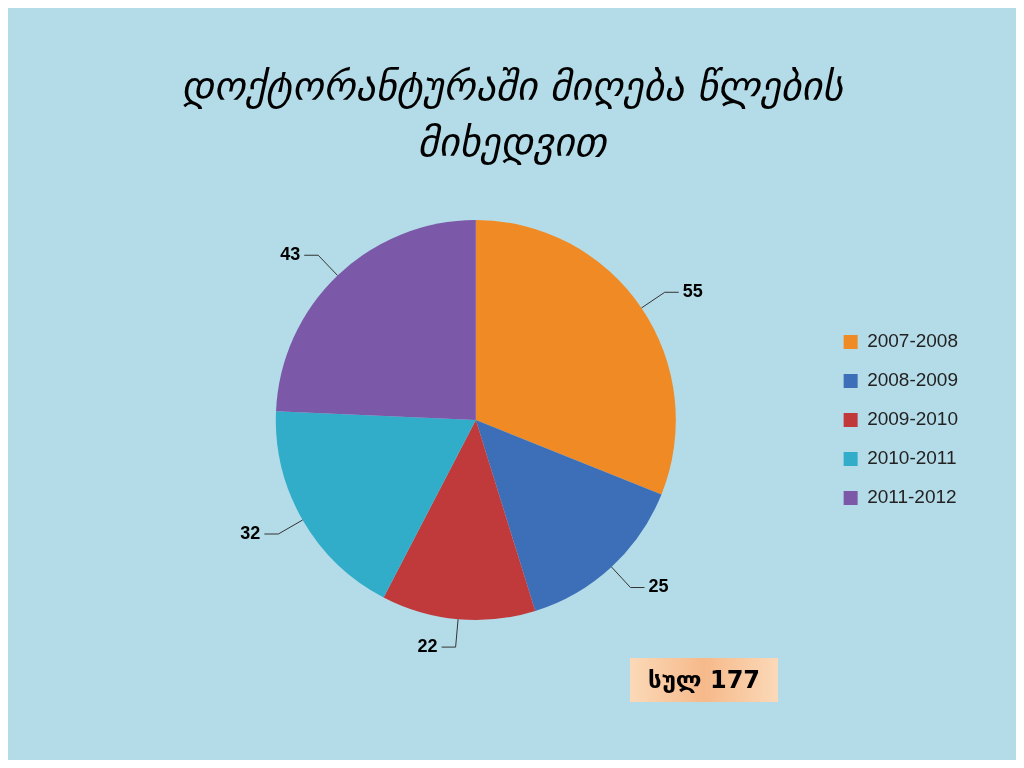 Image resolution: width=1024 pixels, height=768 pixels. What do you see at coordinates (512, 114) in the screenshot?
I see `chart-title: დოქტორანტურაში მიღება წლების მიხედვით` at bounding box center [512, 114].